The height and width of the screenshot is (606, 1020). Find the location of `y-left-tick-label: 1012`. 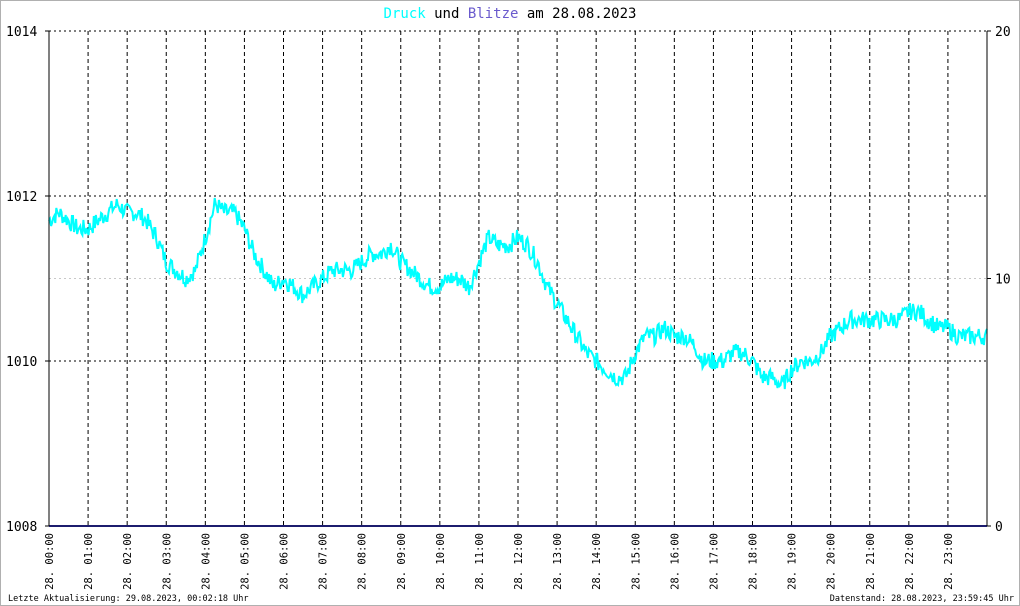

y-left-tick-label: 1012 is located at coordinates (21, 197).